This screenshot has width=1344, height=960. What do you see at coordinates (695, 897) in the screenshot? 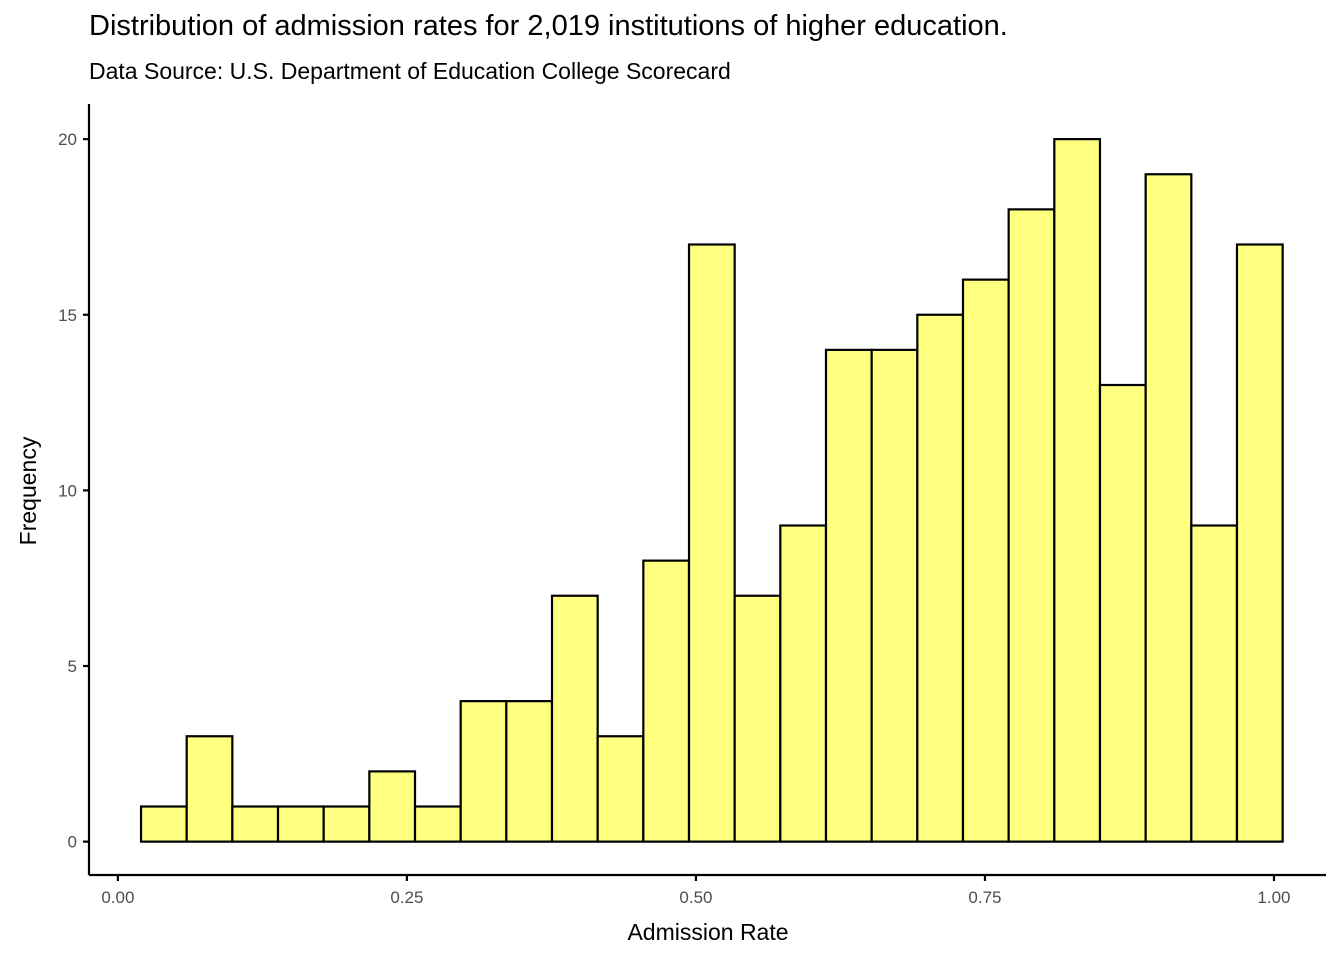
I see `x-tick-label: 0.50` at bounding box center [695, 897].